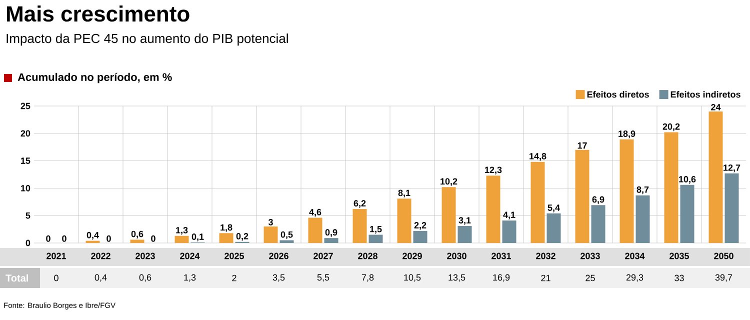 This screenshot has width=750, height=320. What do you see at coordinates (679, 278) in the screenshot?
I see `text: 33` at bounding box center [679, 278].